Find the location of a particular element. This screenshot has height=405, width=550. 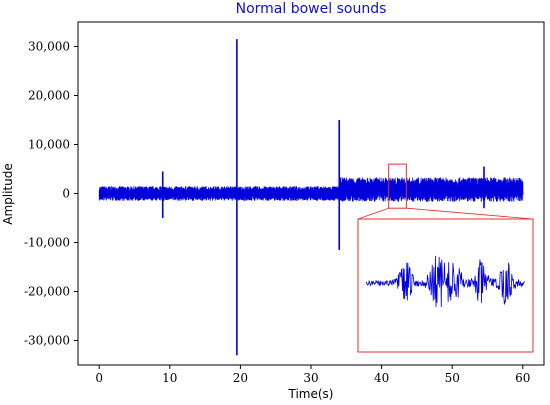

x-tick-label: 20 is located at coordinates (240, 378).